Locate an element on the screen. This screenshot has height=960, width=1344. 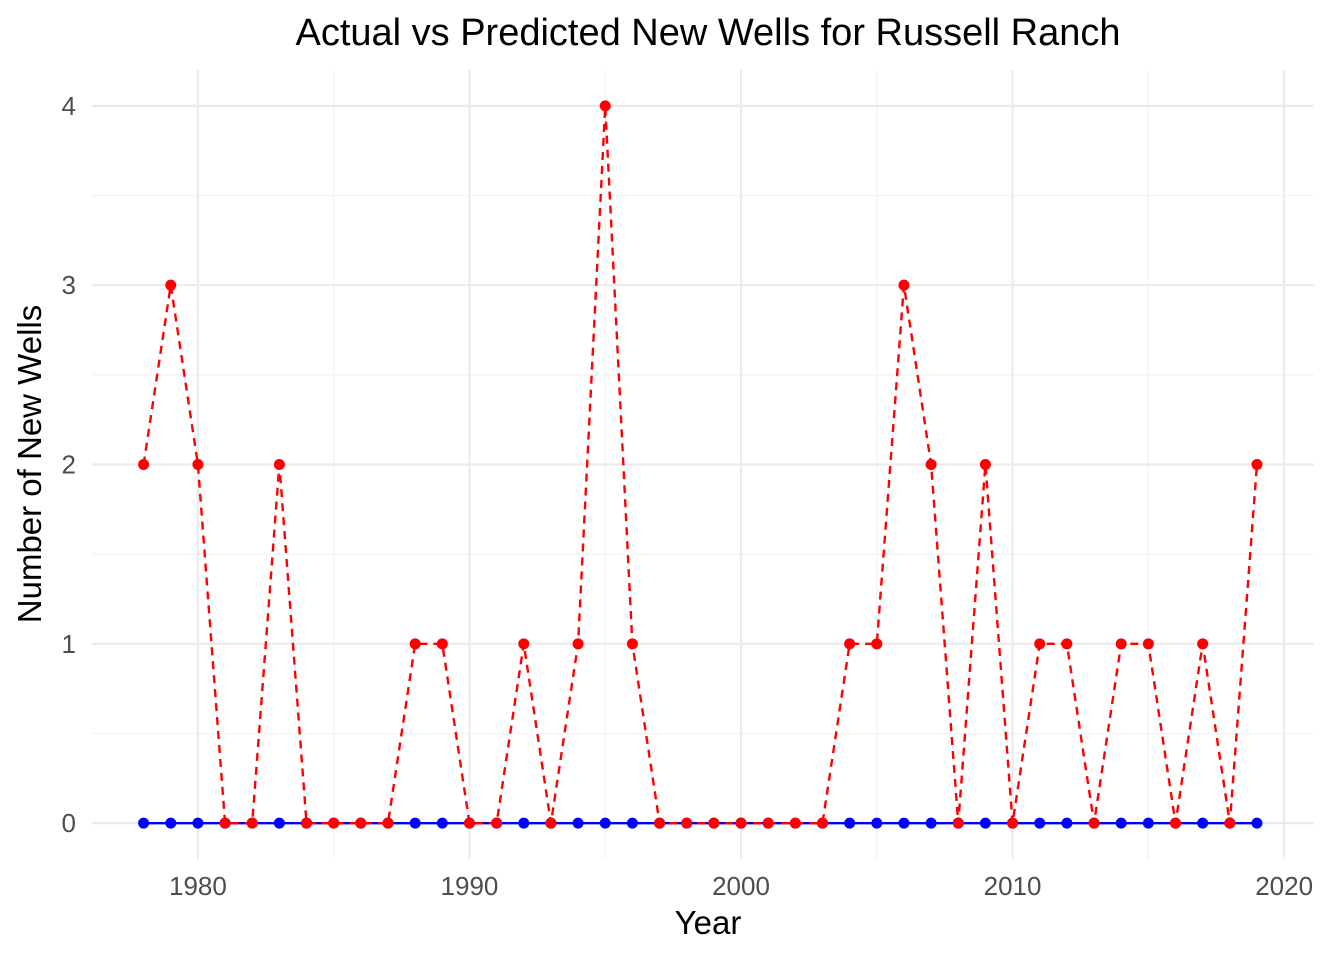
x-tick-label: 2010 is located at coordinates (1013, 886).